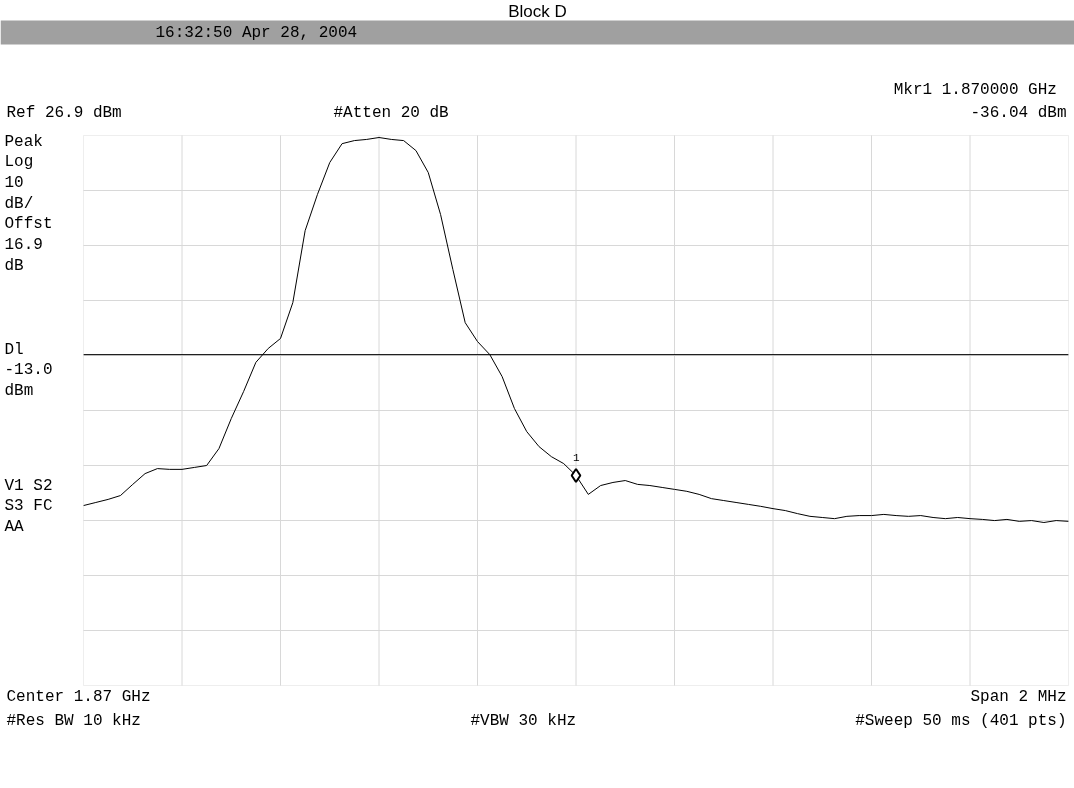 This screenshot has height=788, width=1074. Describe the element at coordinates (537, 11) in the screenshot. I see `chart-title: Block D` at that location.